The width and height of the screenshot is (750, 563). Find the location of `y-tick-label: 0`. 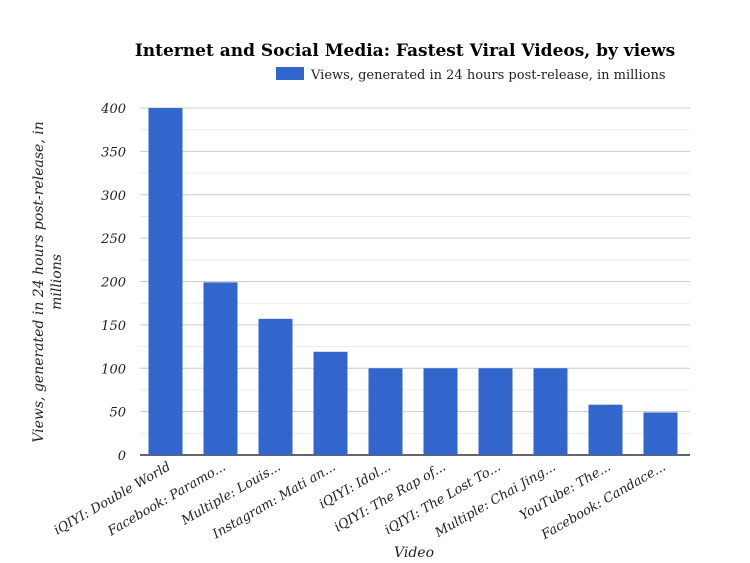

y-tick-label: 0 is located at coordinates (122, 456).